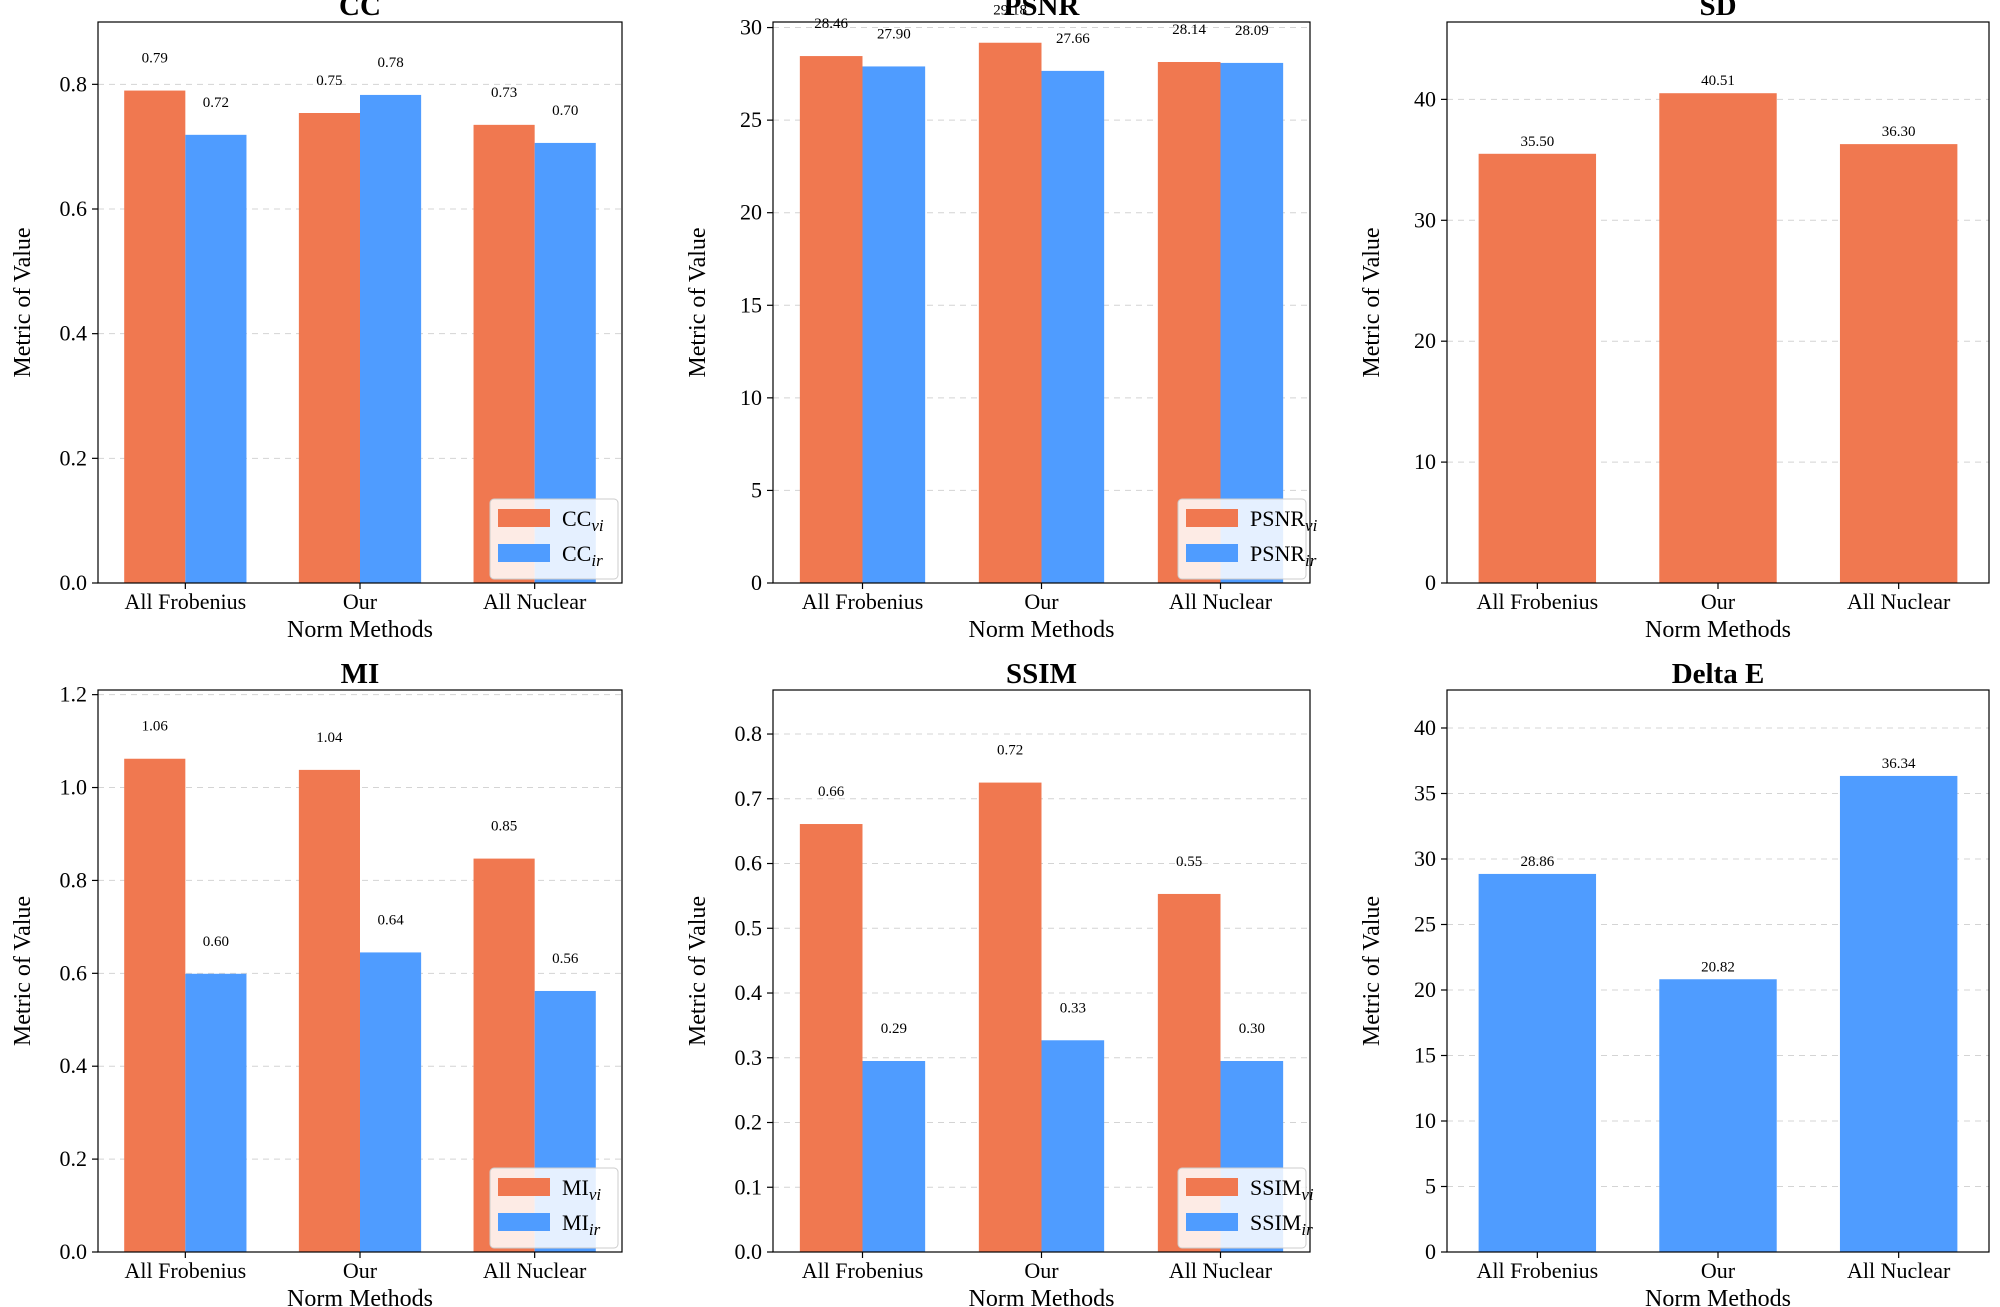  What do you see at coordinates (1212, 518) in the screenshot?
I see `legend-swatch-vi` at bounding box center [1212, 518].